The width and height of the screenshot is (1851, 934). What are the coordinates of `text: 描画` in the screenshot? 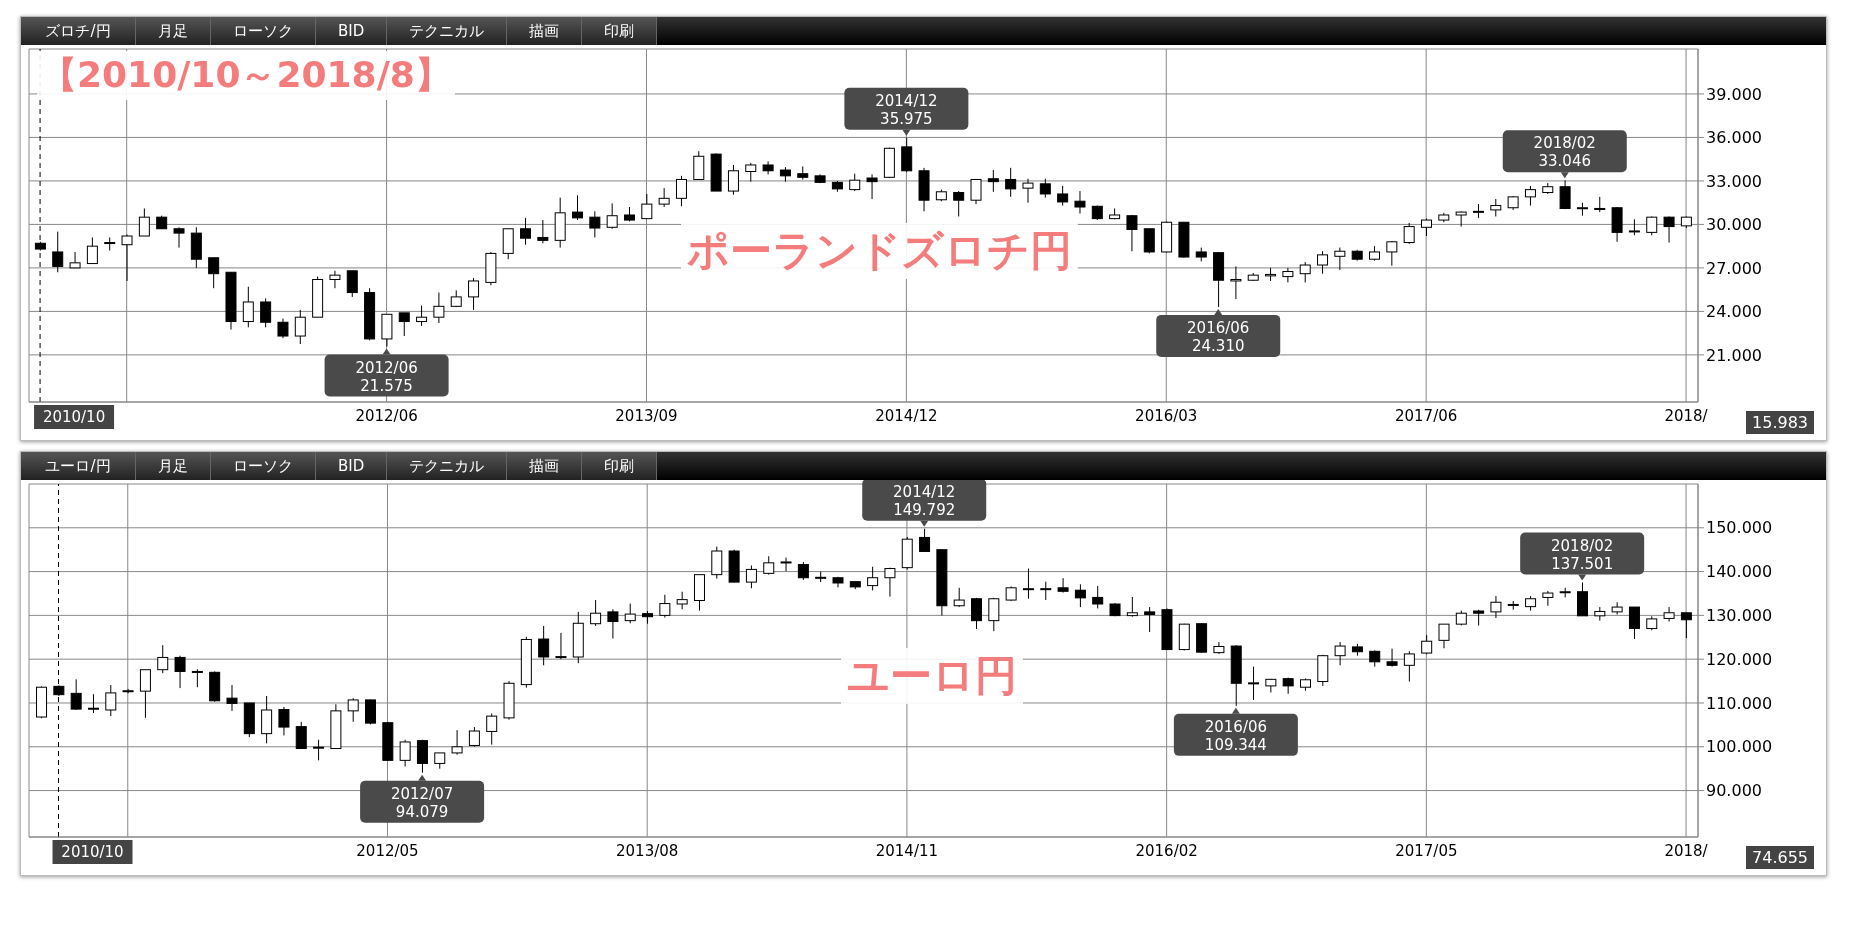 It's located at (545, 31).